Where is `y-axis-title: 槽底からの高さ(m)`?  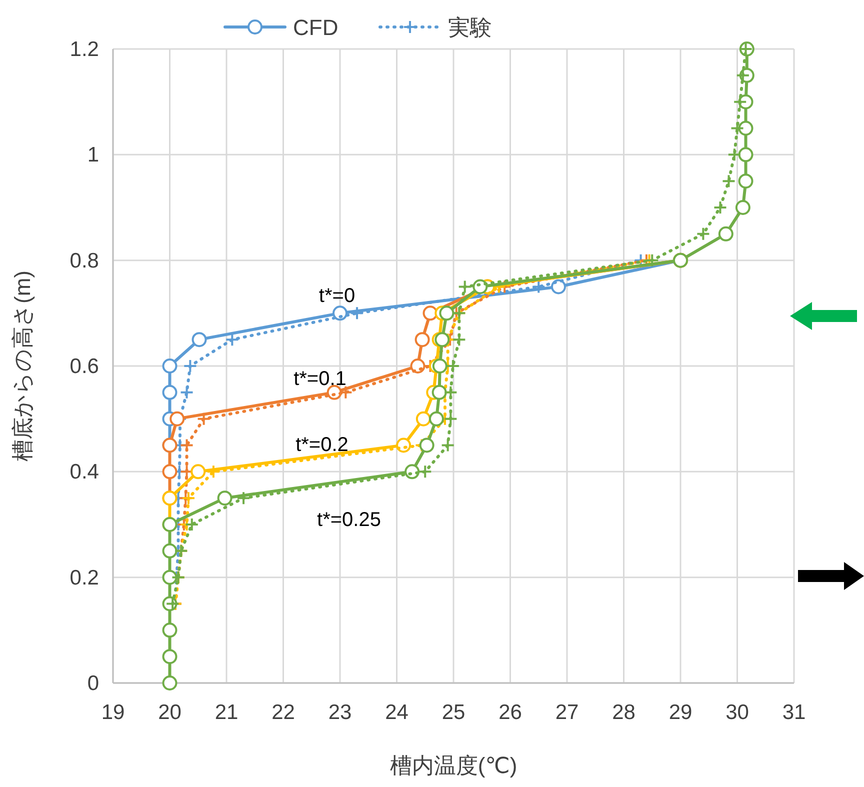
y-axis-title: 槽底からの高さ(m) is located at coordinates (22, 366).